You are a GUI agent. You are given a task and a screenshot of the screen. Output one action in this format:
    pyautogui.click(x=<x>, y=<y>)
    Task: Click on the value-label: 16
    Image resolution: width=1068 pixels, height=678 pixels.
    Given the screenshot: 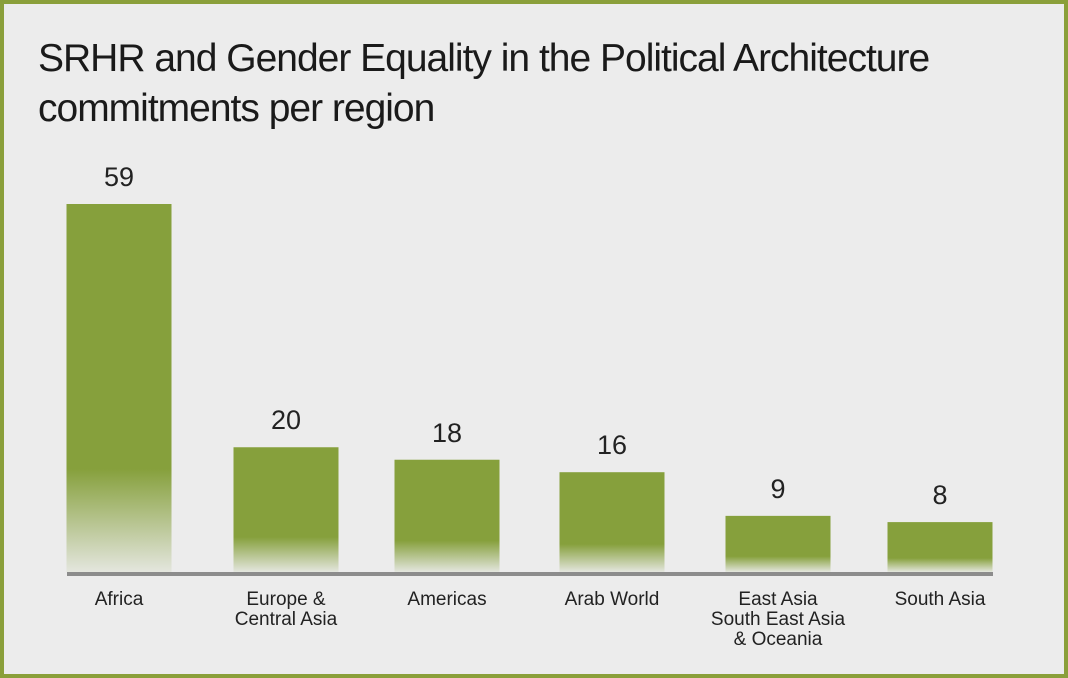 What is the action you would take?
    pyautogui.click(x=612, y=445)
    